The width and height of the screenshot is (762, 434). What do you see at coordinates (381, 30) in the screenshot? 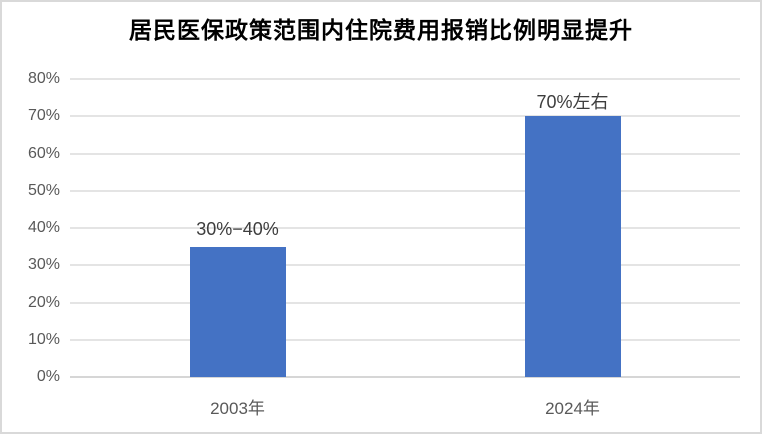
I see `chart-title: 居民医保政策范围内住院费用报销比例明显提升` at bounding box center [381, 30].